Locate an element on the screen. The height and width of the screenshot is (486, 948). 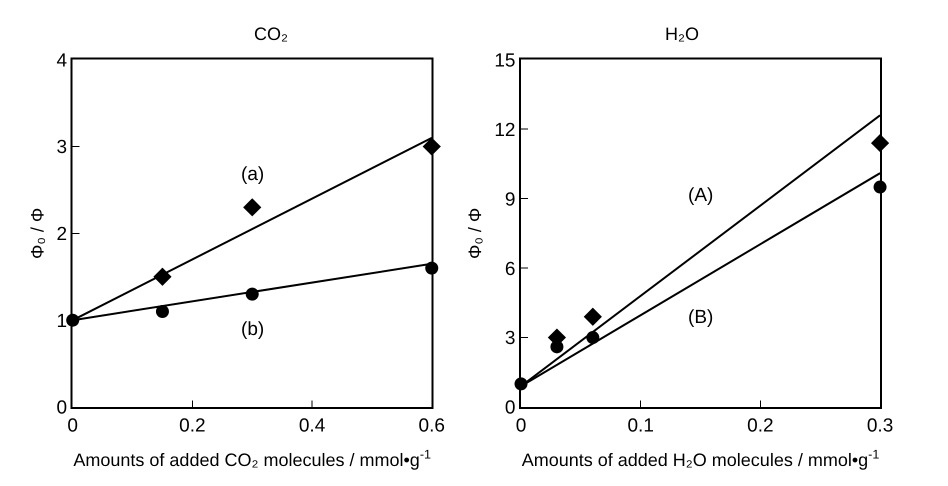
y-tick-label: 2 is located at coordinates (62, 235).